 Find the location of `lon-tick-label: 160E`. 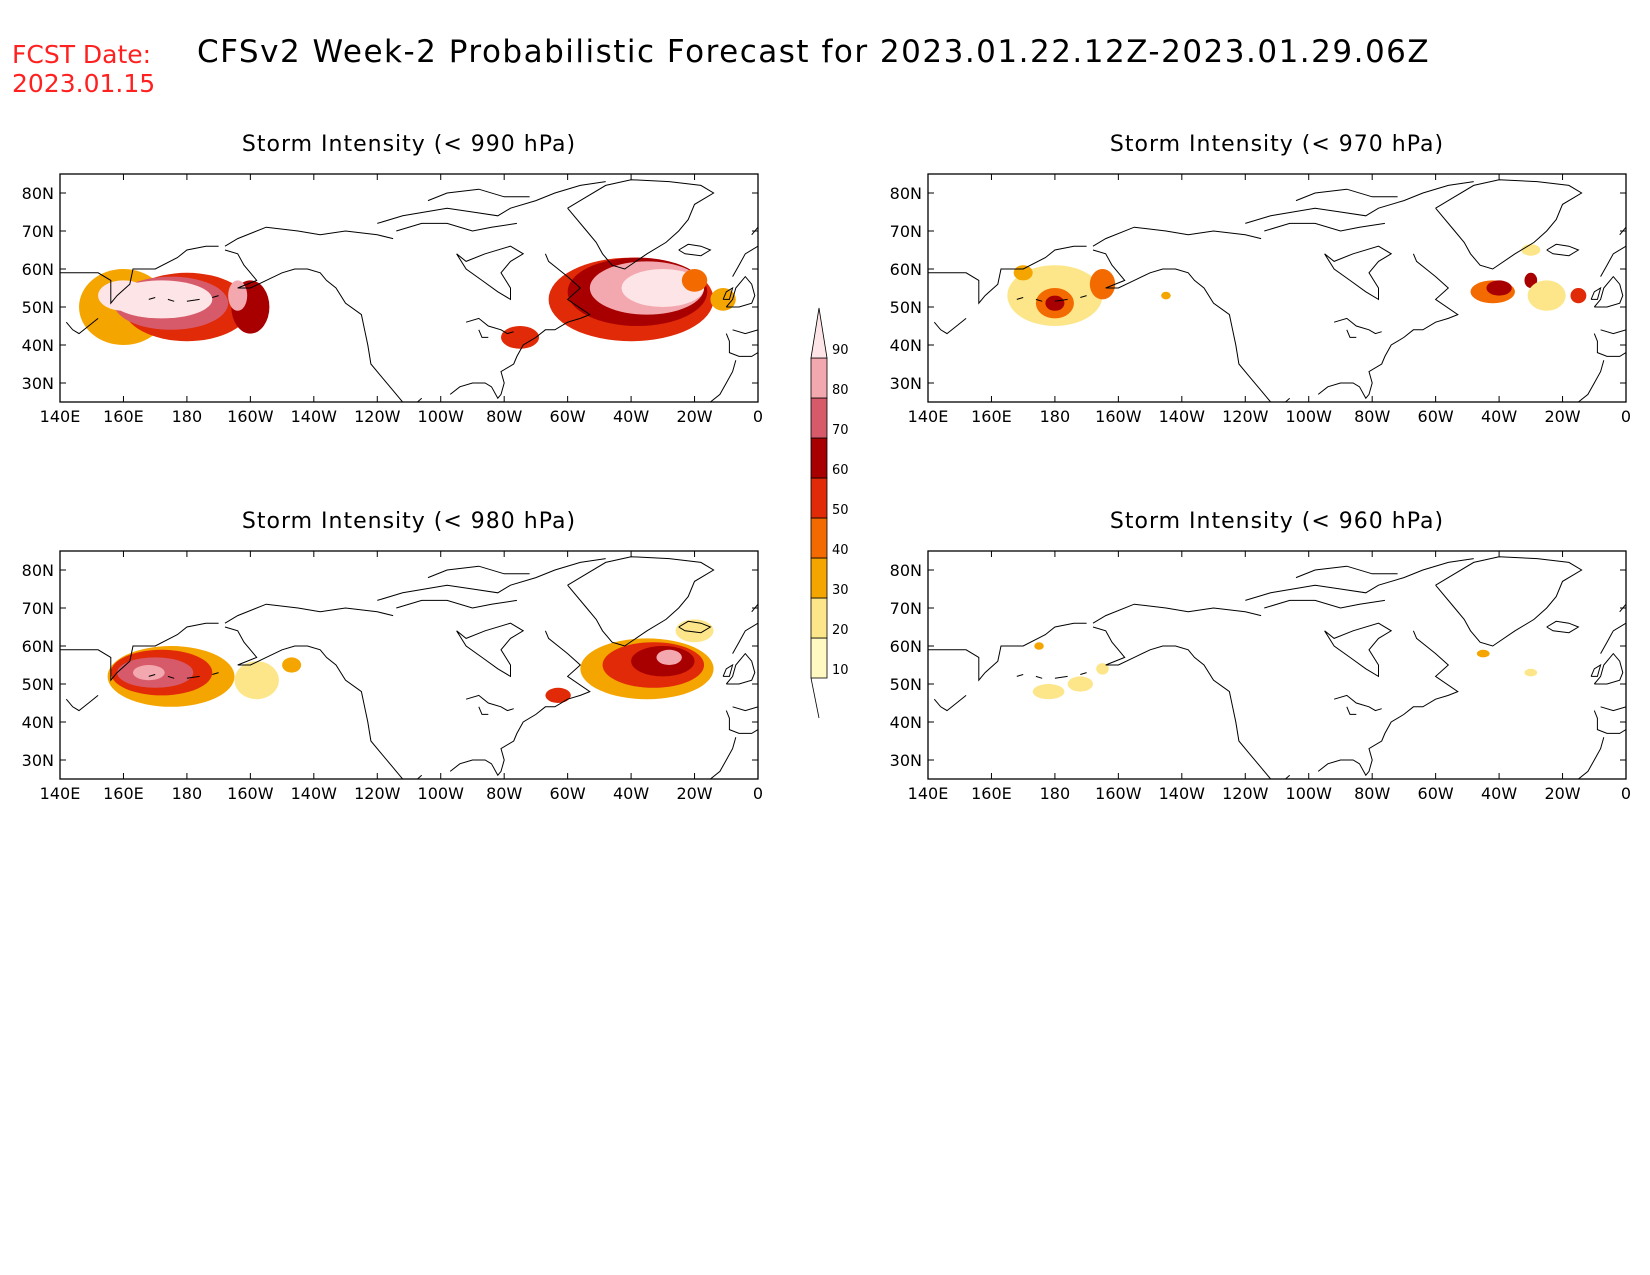

lon-tick-label: 160E is located at coordinates (123, 793).